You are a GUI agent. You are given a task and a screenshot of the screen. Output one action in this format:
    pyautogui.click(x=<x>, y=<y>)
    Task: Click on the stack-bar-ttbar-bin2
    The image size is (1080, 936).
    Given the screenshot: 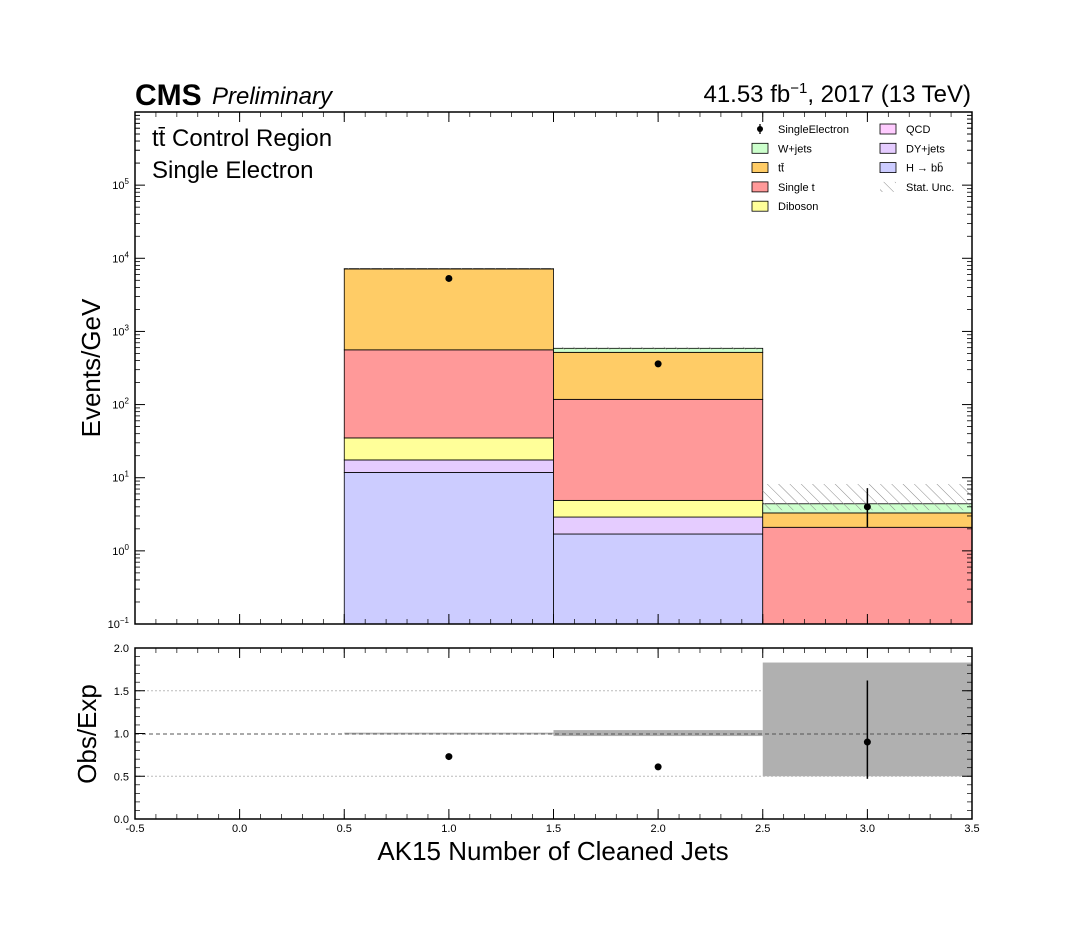 What is the action you would take?
    pyautogui.click(x=658, y=375)
    